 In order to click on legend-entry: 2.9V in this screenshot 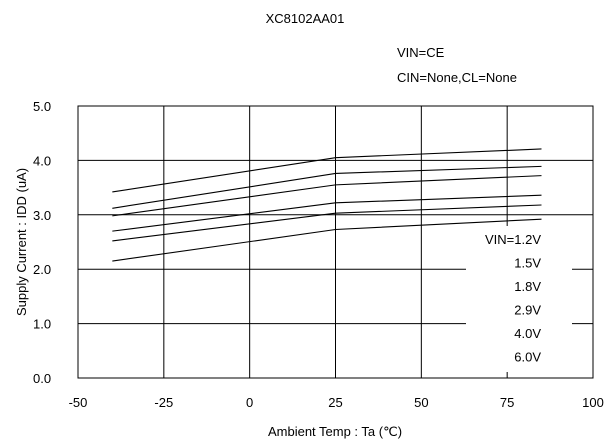, I will do `click(527, 310)`.